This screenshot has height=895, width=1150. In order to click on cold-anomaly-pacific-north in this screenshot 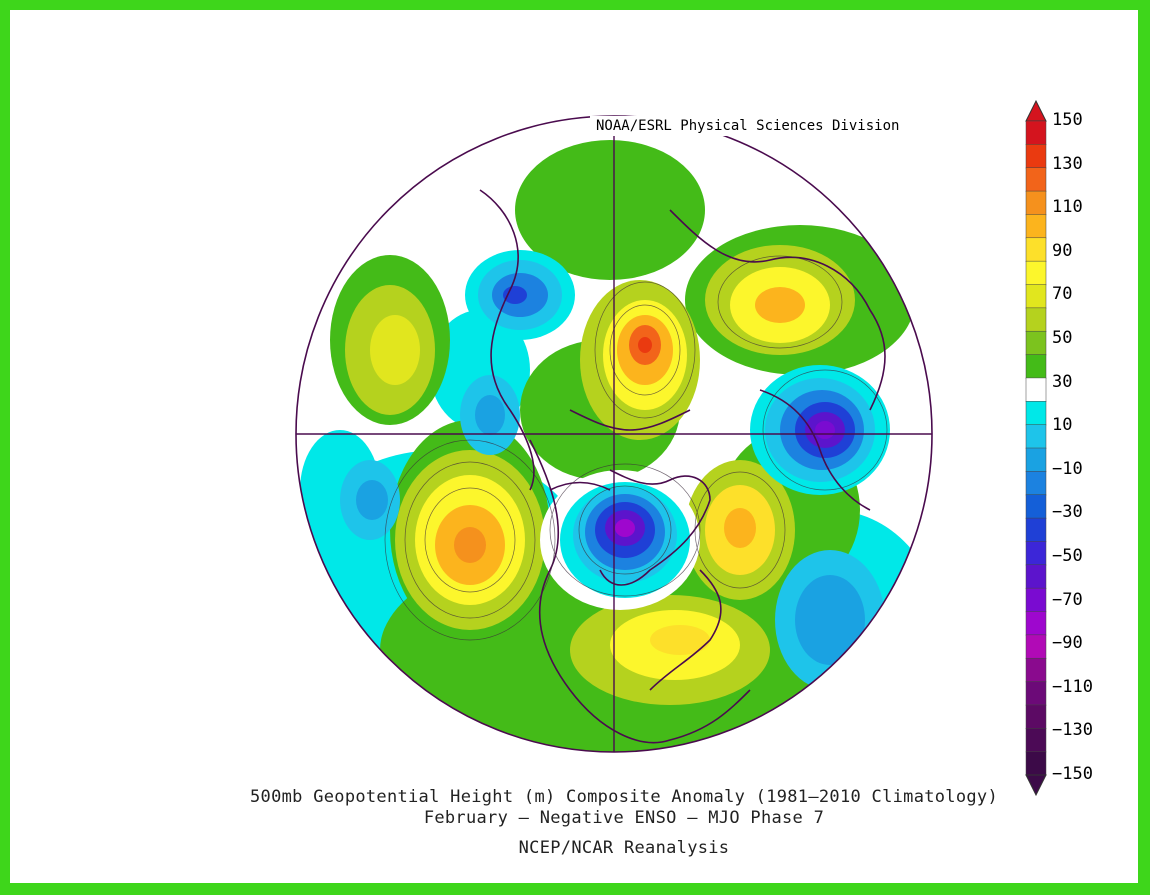, I will do `click(520, 295)`.